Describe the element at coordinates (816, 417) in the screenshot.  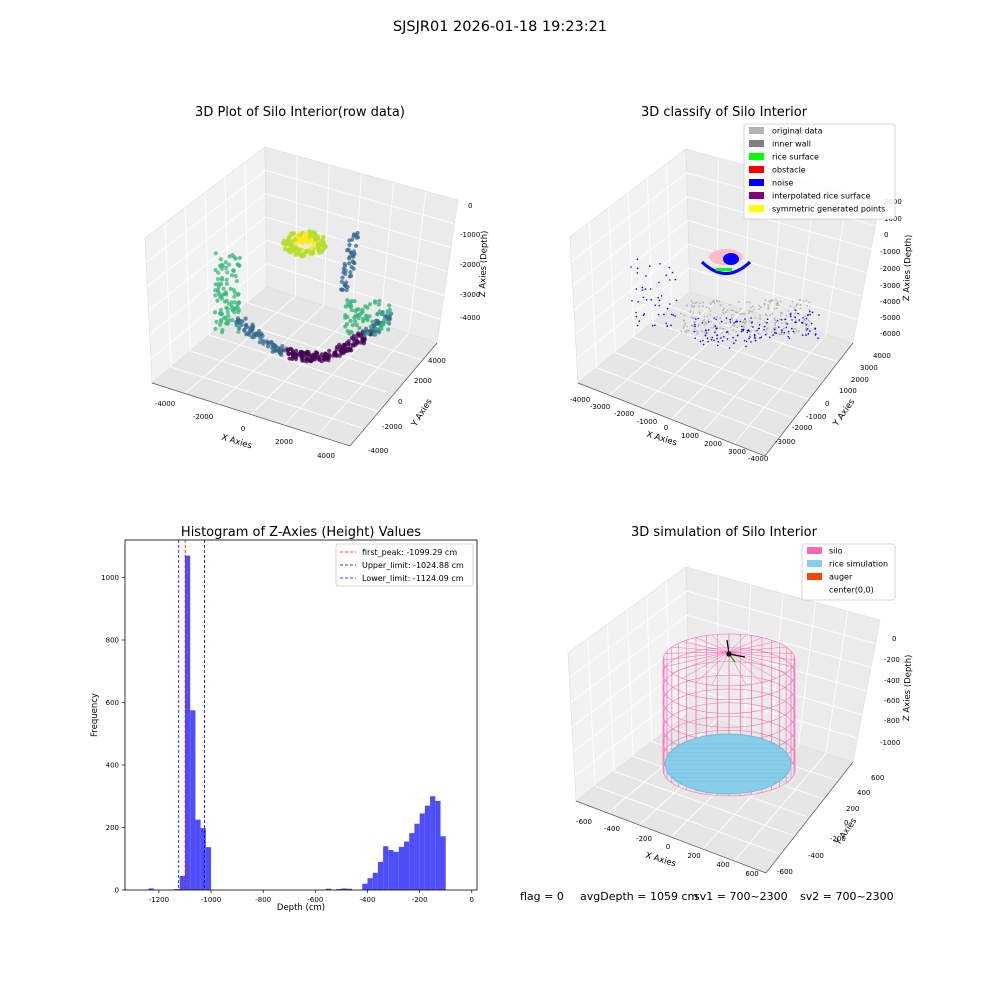
I see `y-tick-label: -1000` at that location.